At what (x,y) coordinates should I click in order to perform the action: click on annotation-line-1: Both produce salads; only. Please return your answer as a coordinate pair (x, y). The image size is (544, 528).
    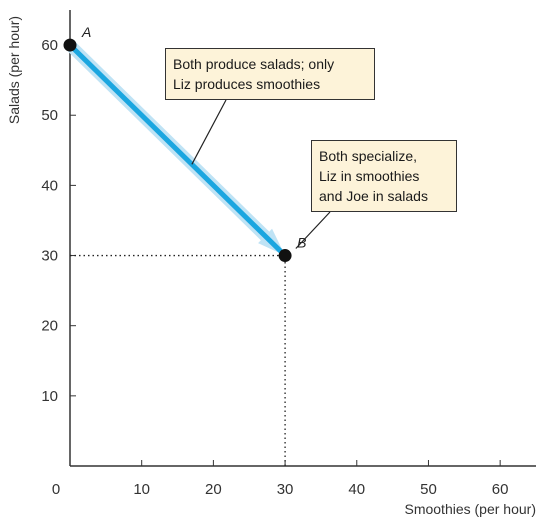
    Looking at the image, I should click on (254, 64).